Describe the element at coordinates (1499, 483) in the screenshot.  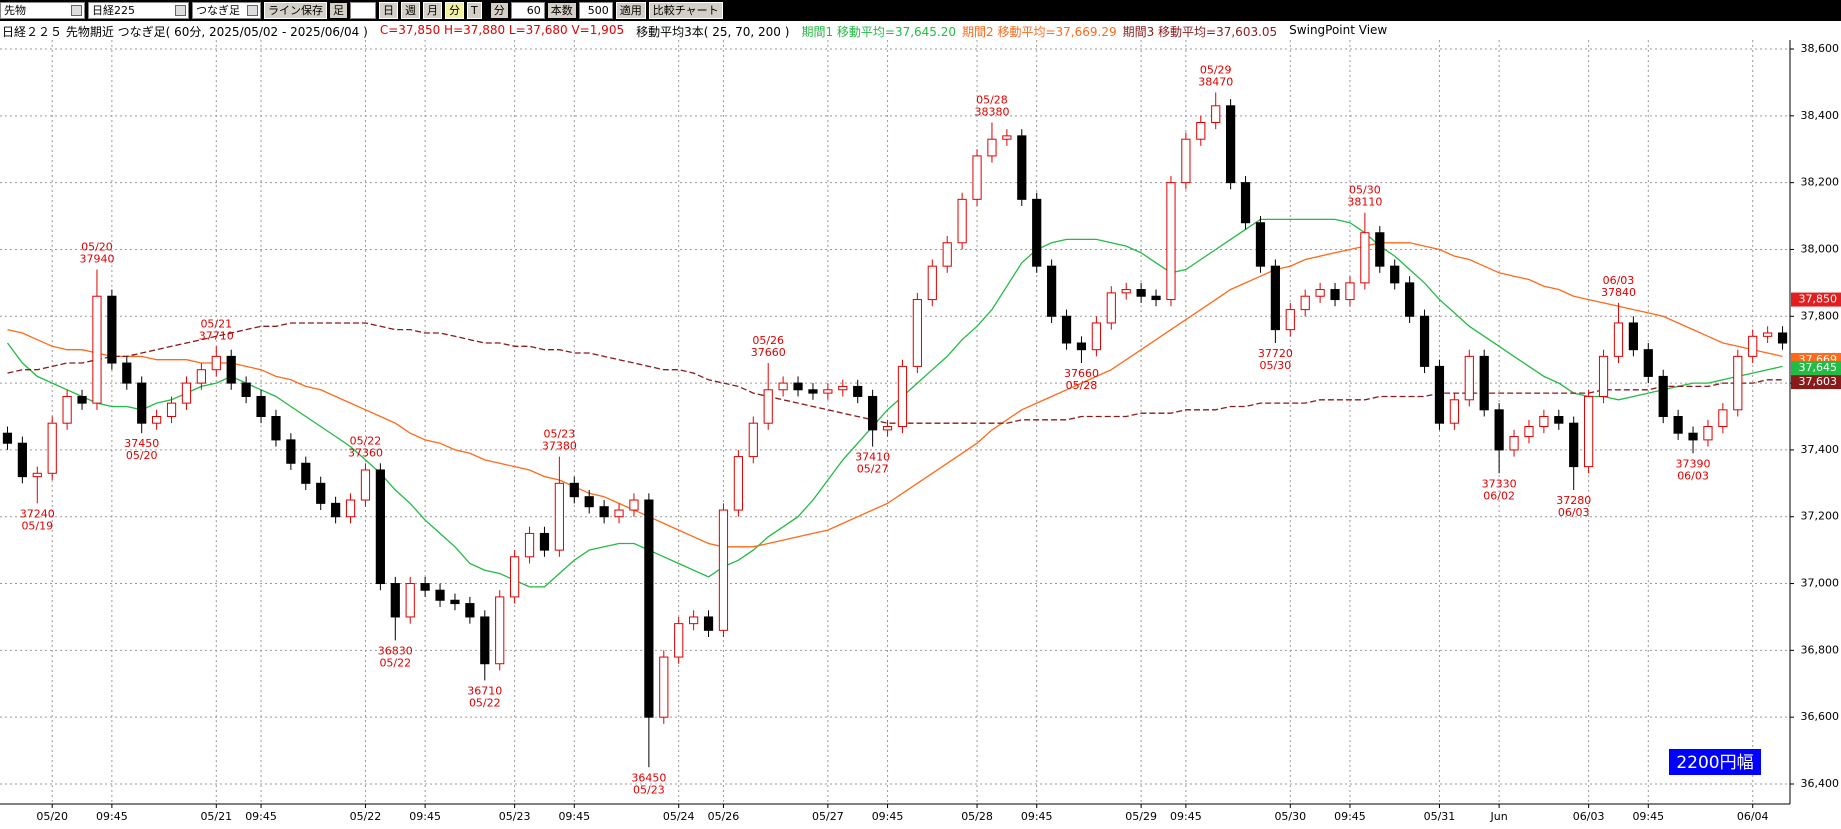
I see `swing-price: 37330` at that location.